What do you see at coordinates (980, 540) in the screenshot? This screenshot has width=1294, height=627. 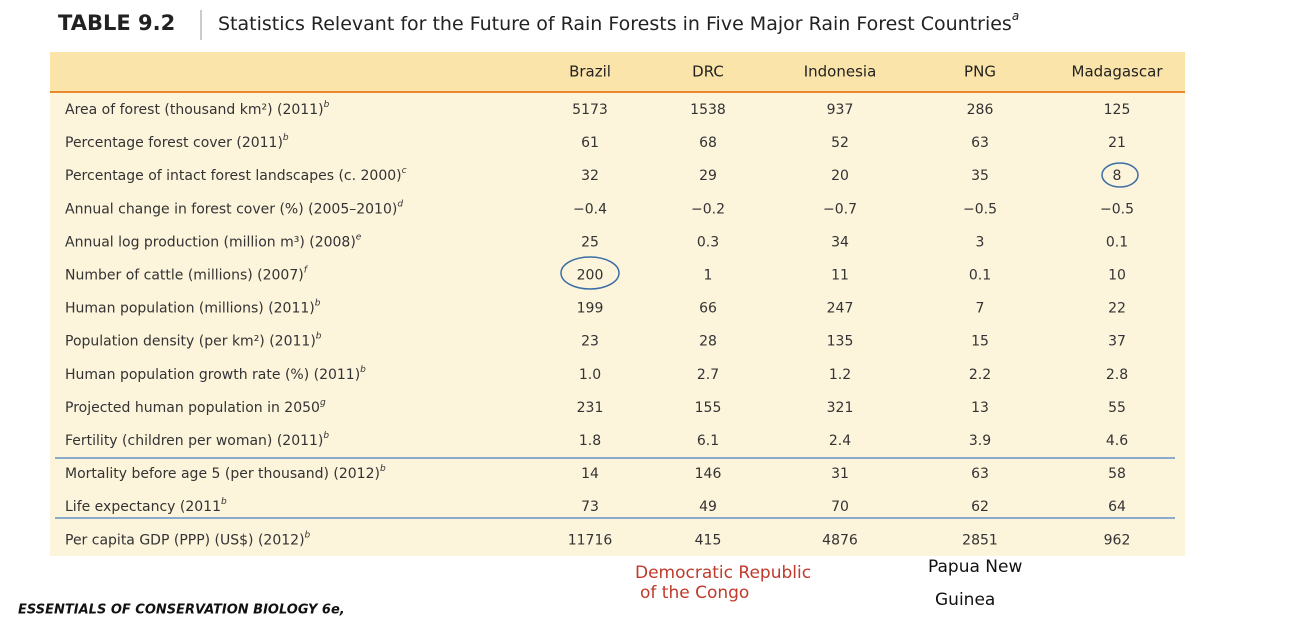 I see `cell: 2851` at bounding box center [980, 540].